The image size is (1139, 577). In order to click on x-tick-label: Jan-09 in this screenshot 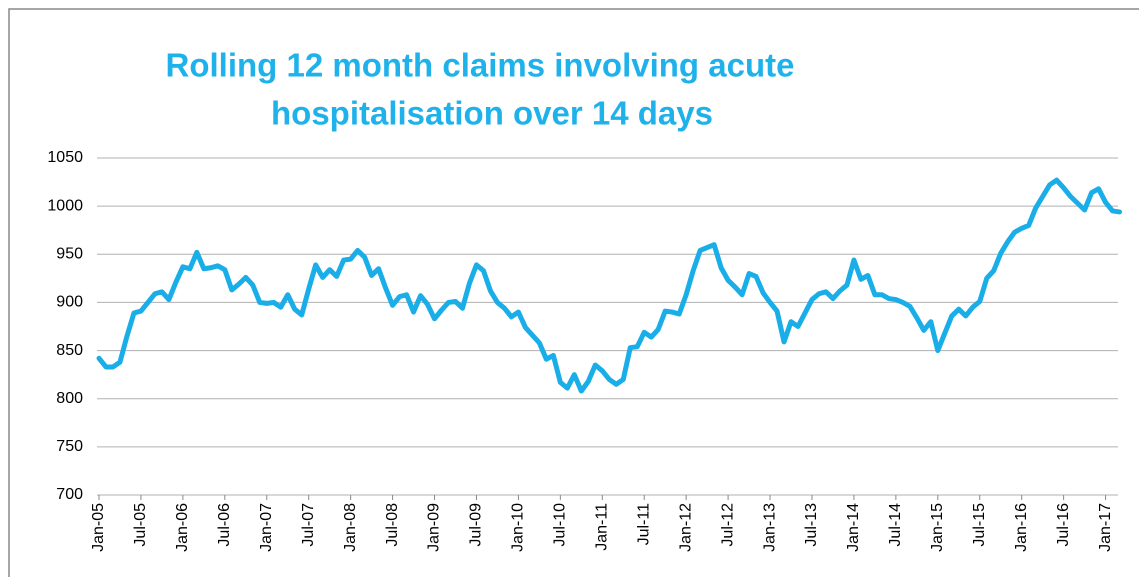, I will do `click(434, 527)`.